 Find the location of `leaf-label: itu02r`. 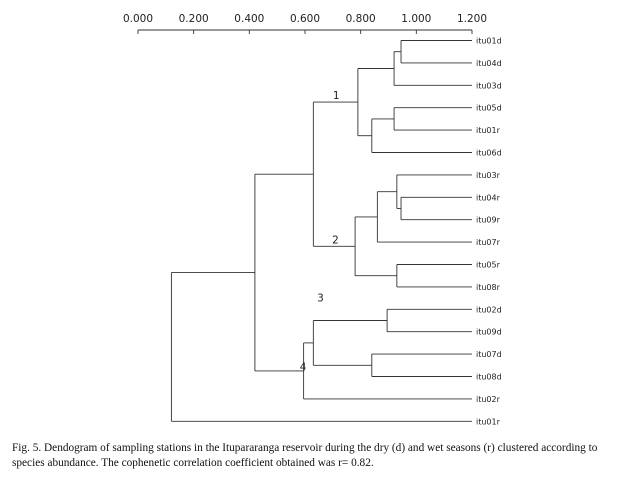

leaf-label: itu02r is located at coordinates (488, 399).